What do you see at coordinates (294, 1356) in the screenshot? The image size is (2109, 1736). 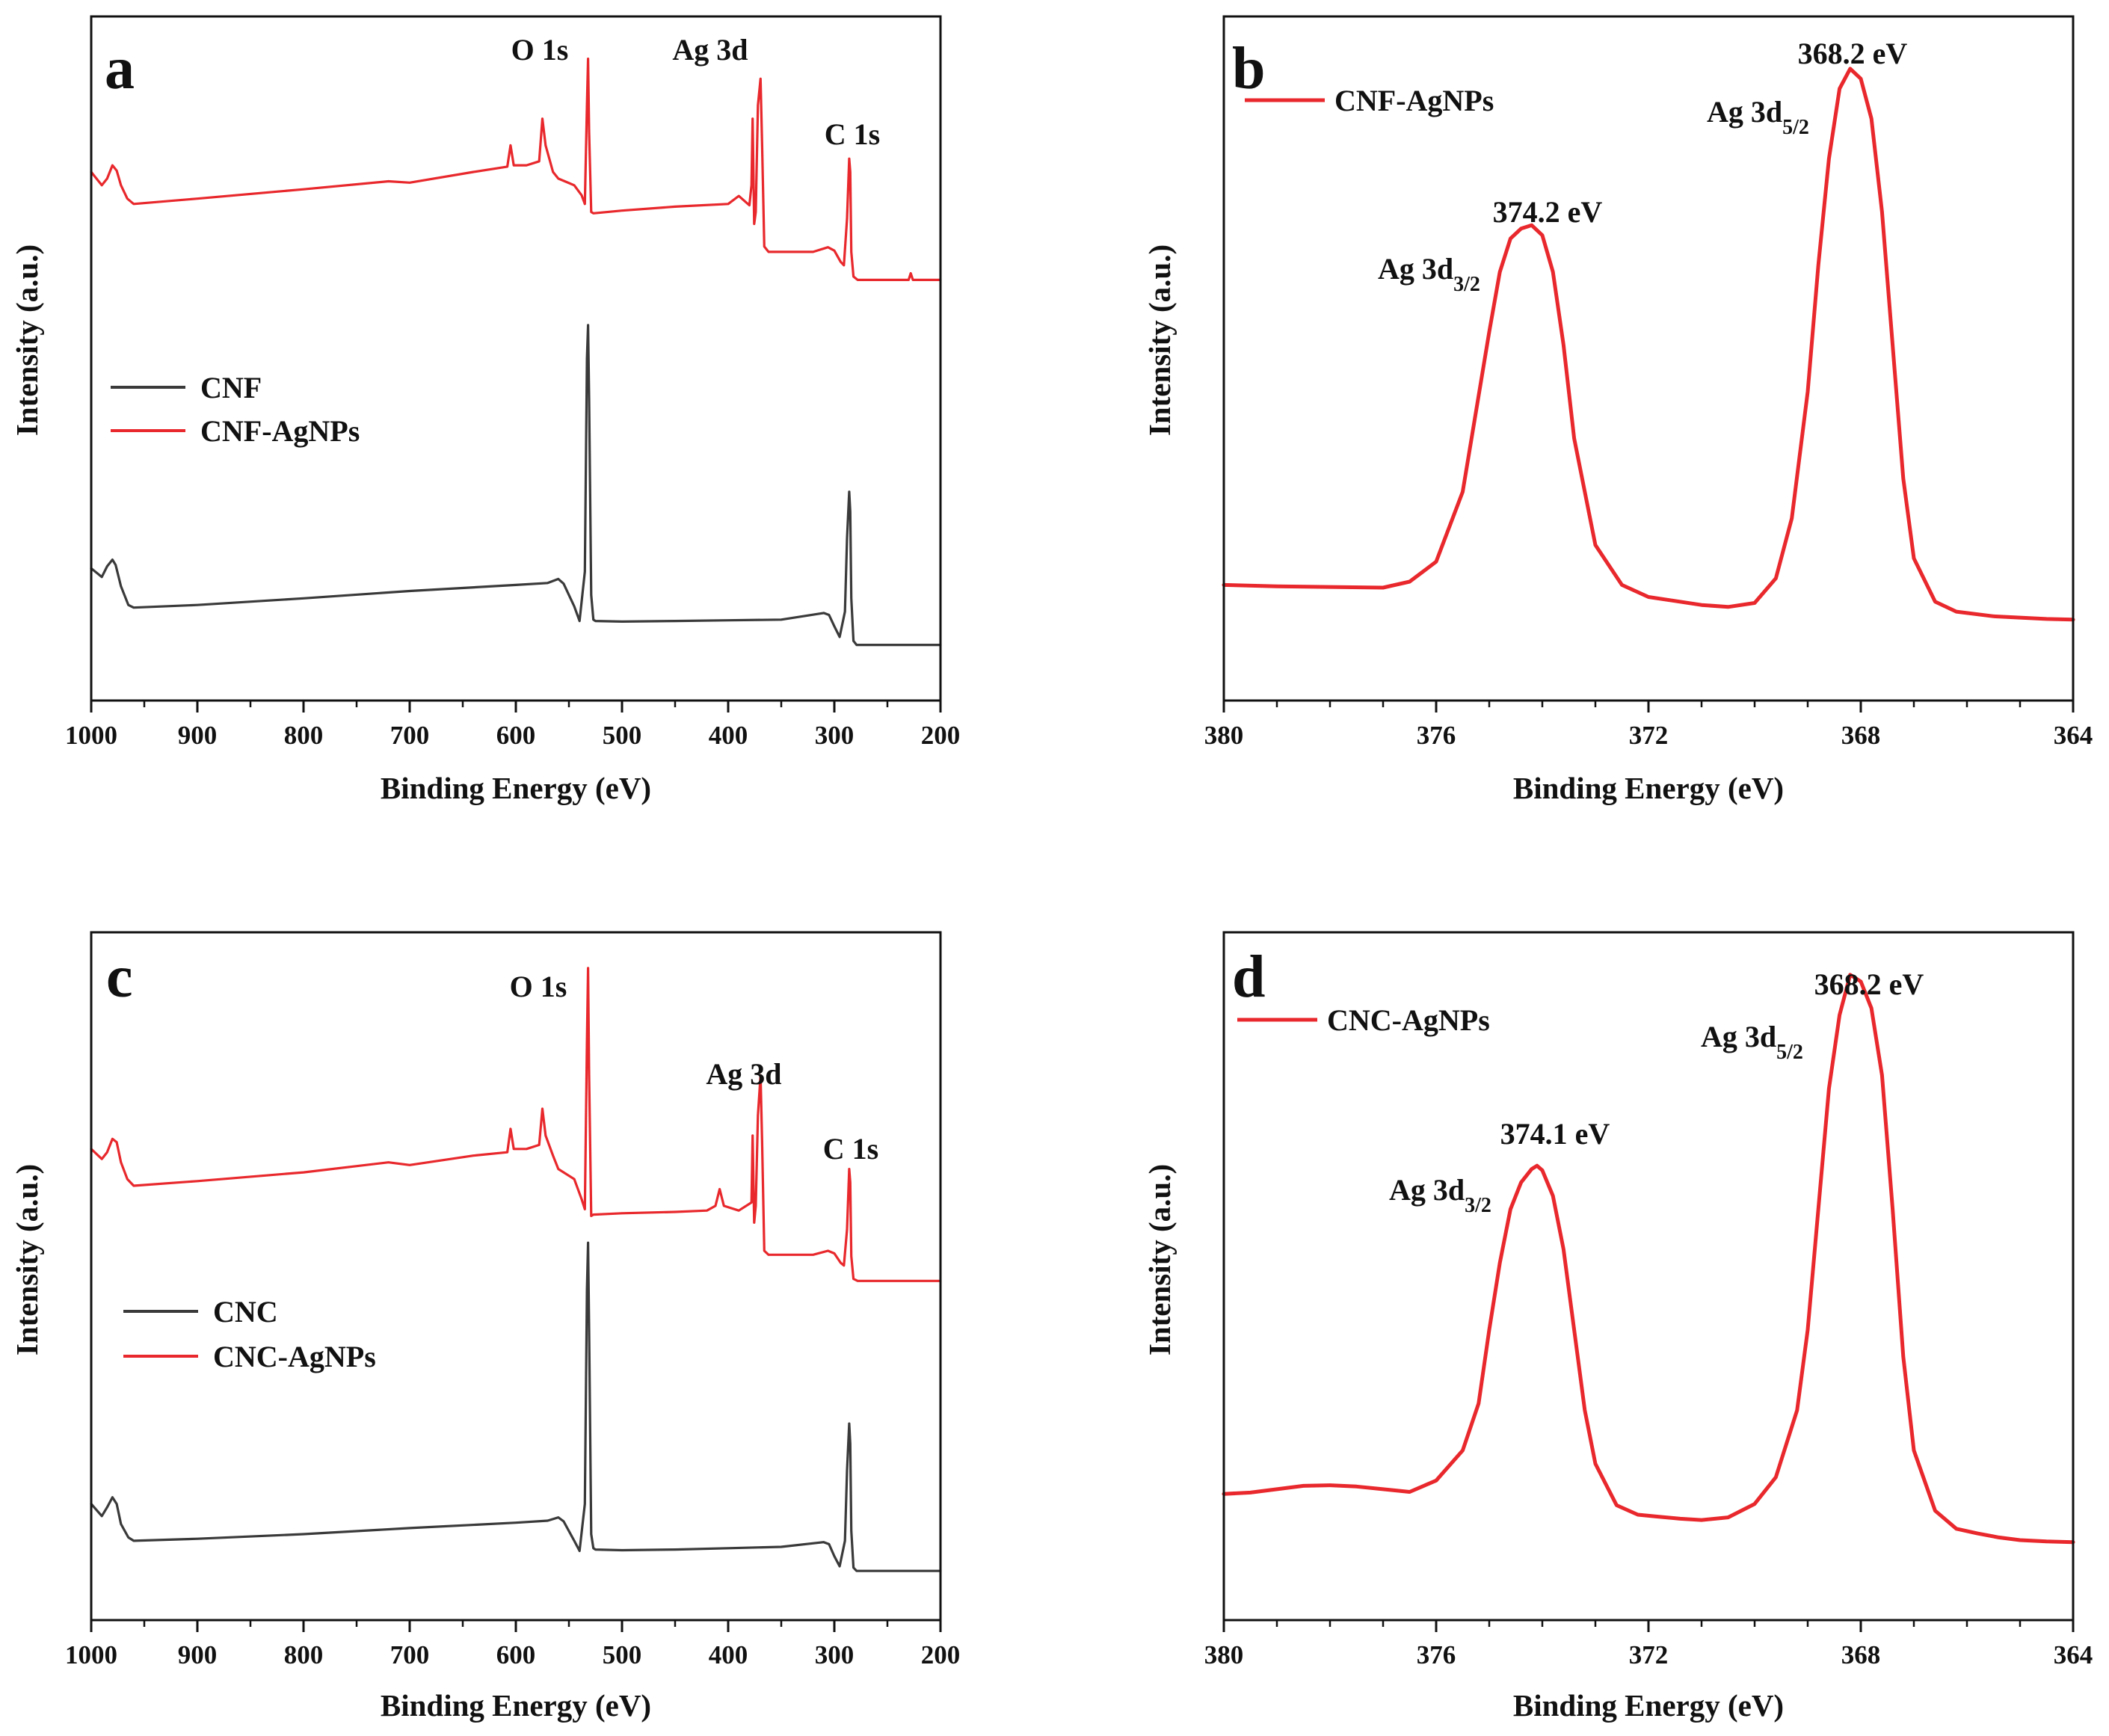 I see `legend-label-cnc-agnps: CNC-AgNPs` at bounding box center [294, 1356].